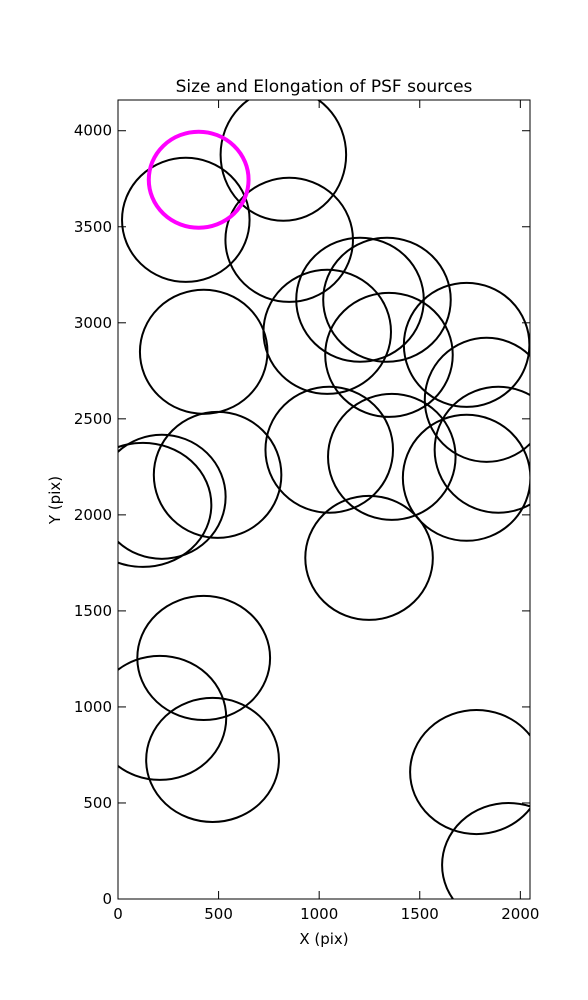 This screenshot has height=1000, width=588. What do you see at coordinates (118, 914) in the screenshot?
I see `x-tick-label: 0` at bounding box center [118, 914].